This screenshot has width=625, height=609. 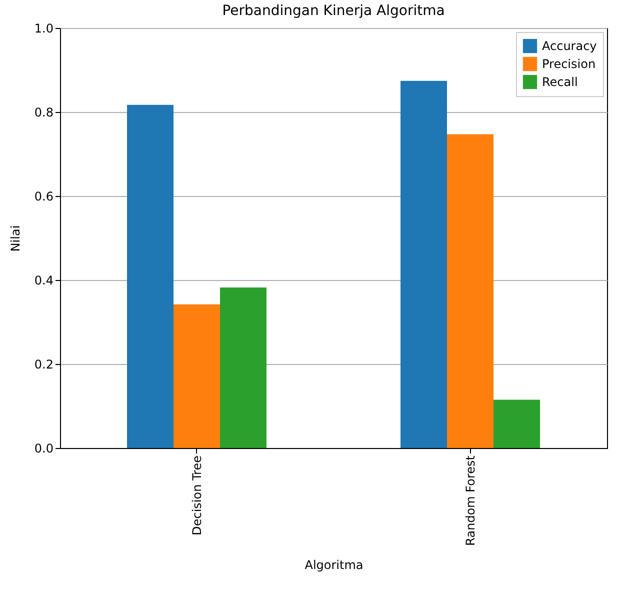 I want to click on legend-label: Recall, so click(x=560, y=82).